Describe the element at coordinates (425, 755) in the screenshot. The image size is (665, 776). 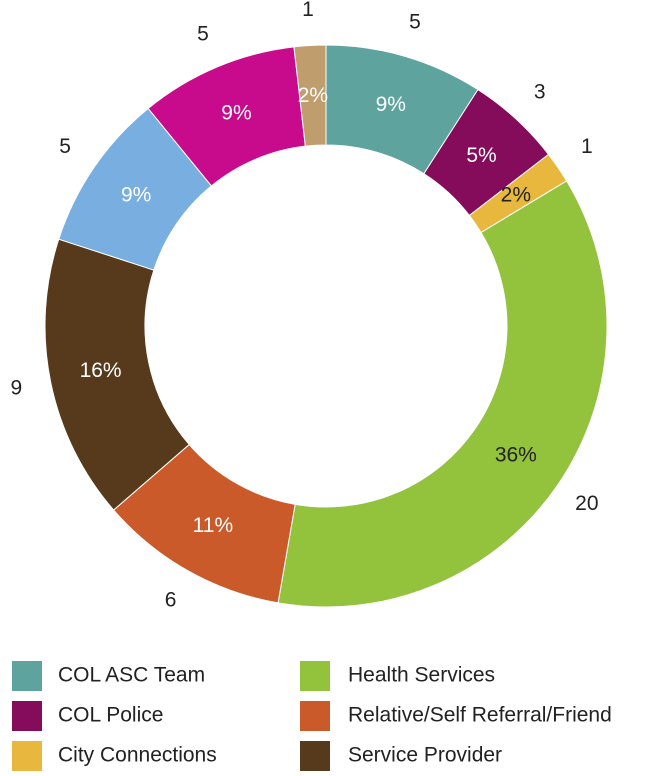
I see `legend-label: Service Provider` at that location.